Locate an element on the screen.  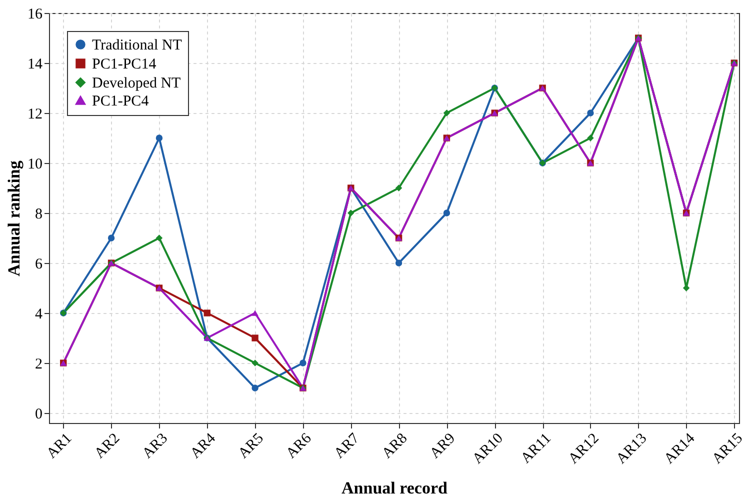
x-tick-label: AR9 is located at coordinates (443, 446).